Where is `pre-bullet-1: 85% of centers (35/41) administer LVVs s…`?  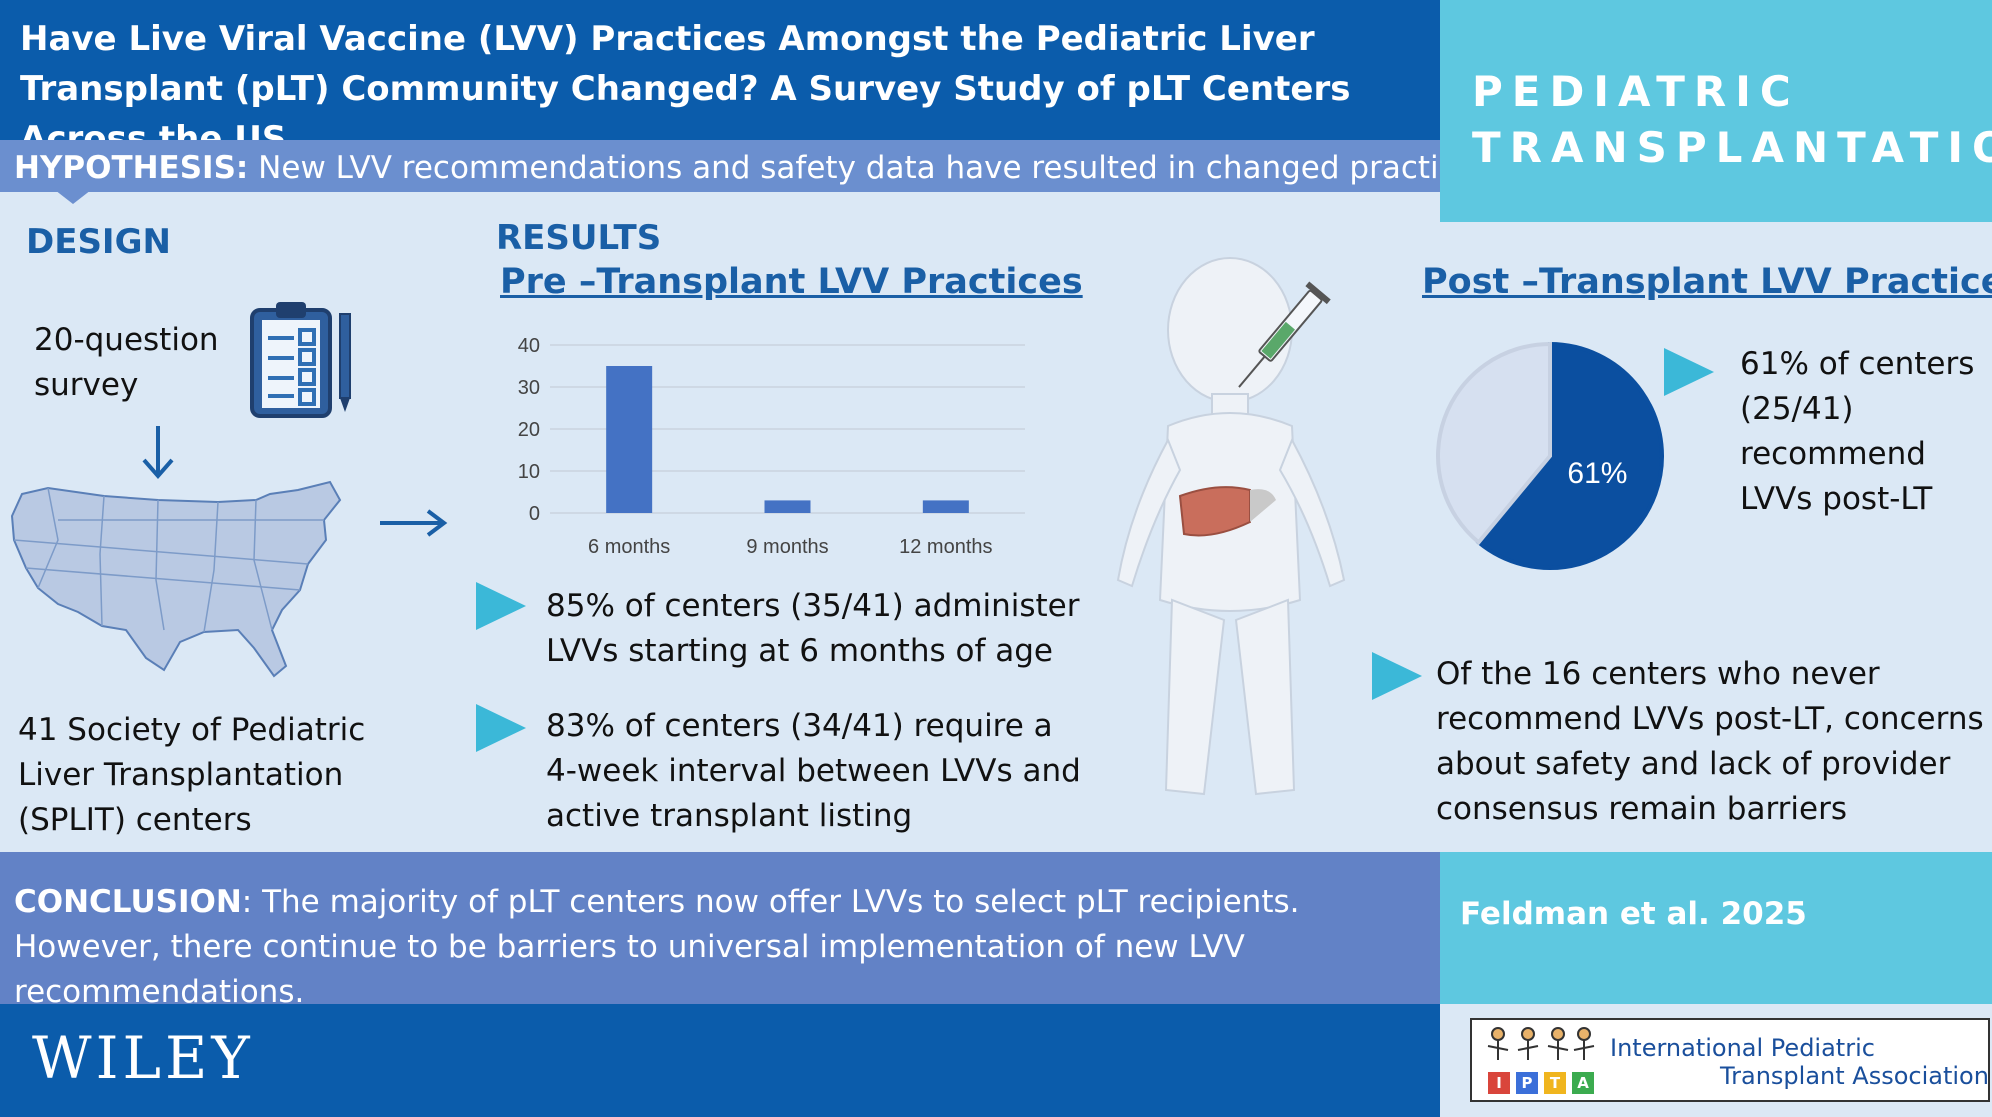 pre-bullet-1: 85% of centers (35/41) administer LVVs s… is located at coordinates (813, 628).